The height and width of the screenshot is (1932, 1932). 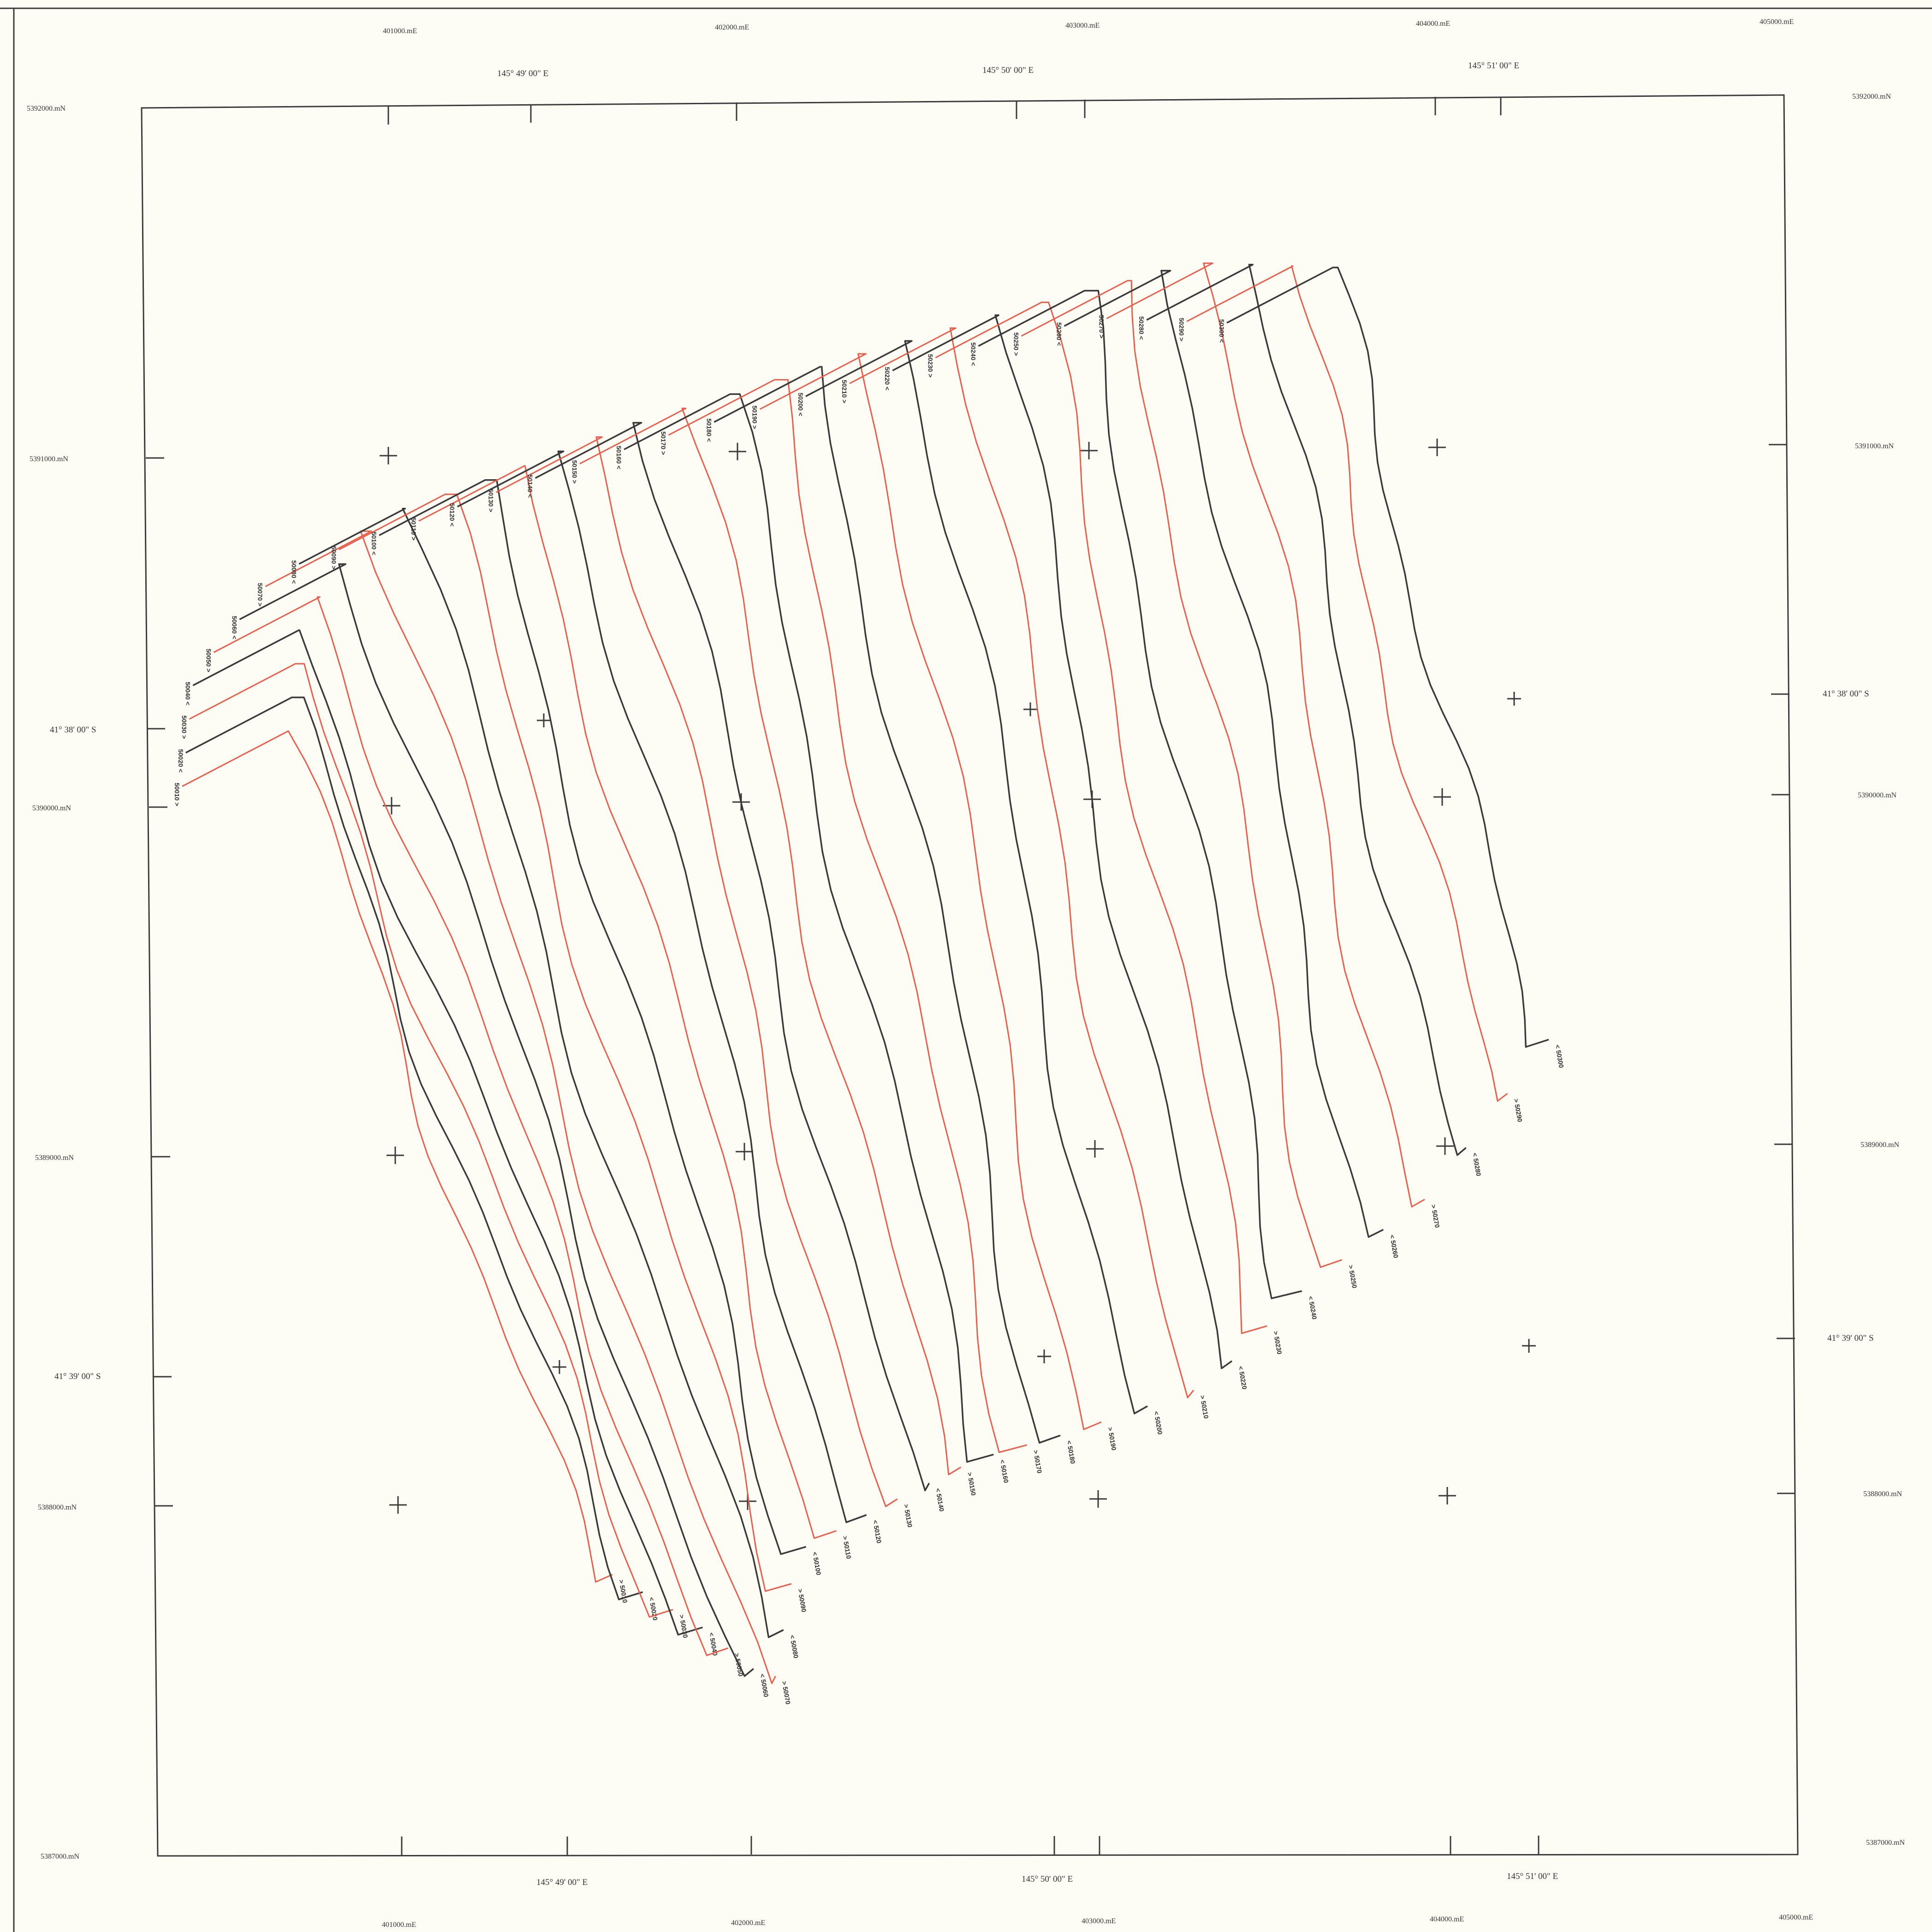 What do you see at coordinates (663, 443) in the screenshot?
I see `flight-line-label-start: 50170 >` at bounding box center [663, 443].